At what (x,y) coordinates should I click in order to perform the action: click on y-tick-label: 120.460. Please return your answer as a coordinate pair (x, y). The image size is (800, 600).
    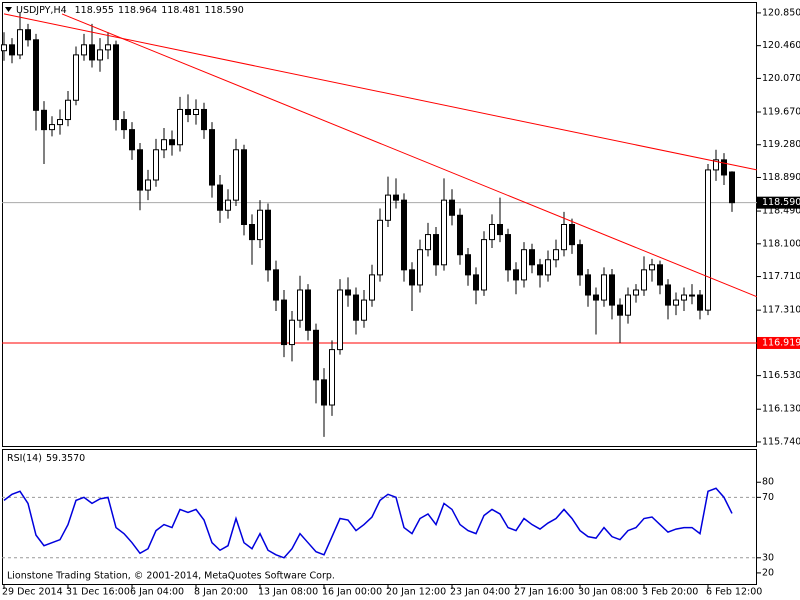
    Looking at the image, I should click on (781, 45).